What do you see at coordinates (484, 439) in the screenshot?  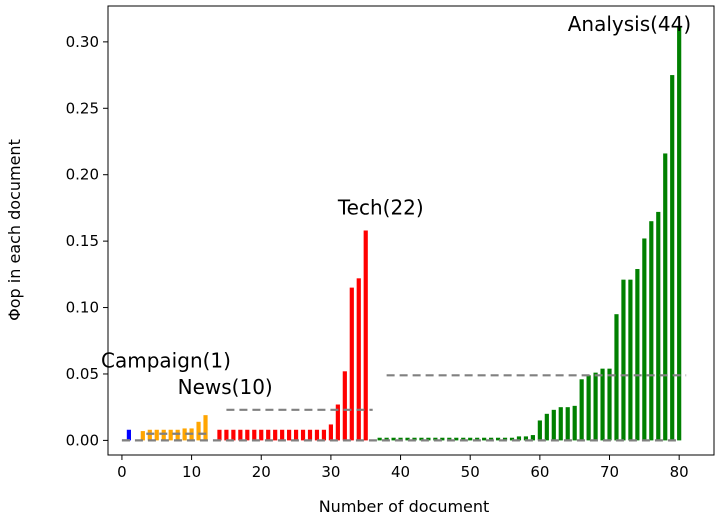 I see `bar-s3-x52` at bounding box center [484, 439].